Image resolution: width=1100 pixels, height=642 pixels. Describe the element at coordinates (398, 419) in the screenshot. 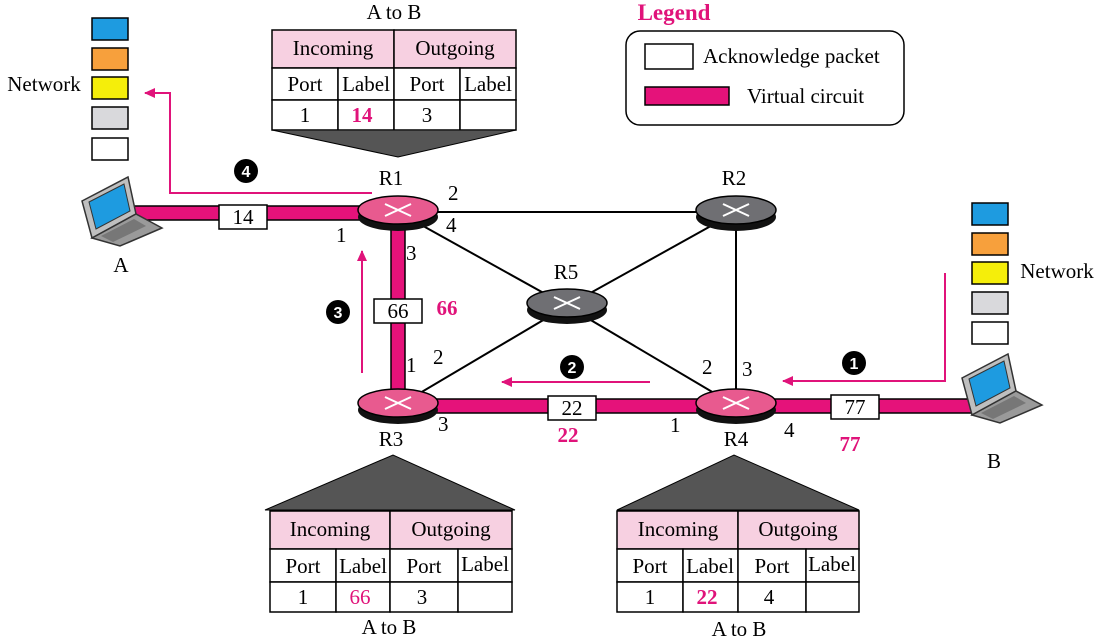

I see `router-r3: R3` at that location.